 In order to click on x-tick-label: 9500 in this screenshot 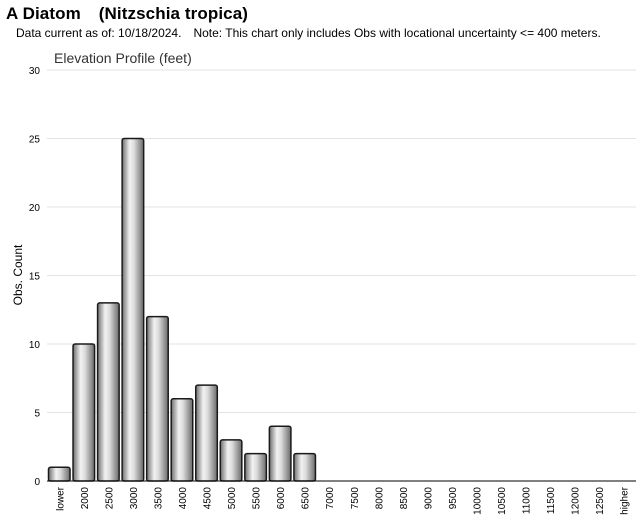, I will do `click(453, 498)`.